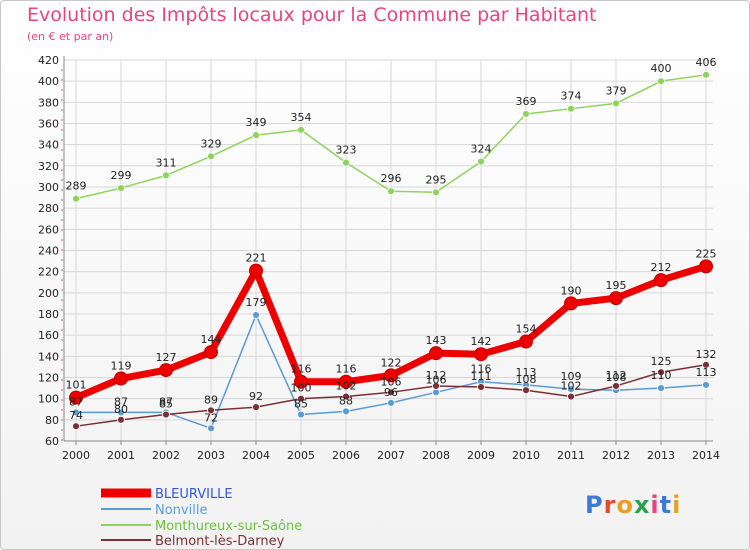 Image resolution: width=750 pixels, height=550 pixels. What do you see at coordinates (526, 329) in the screenshot?
I see `data-label: 154` at bounding box center [526, 329].